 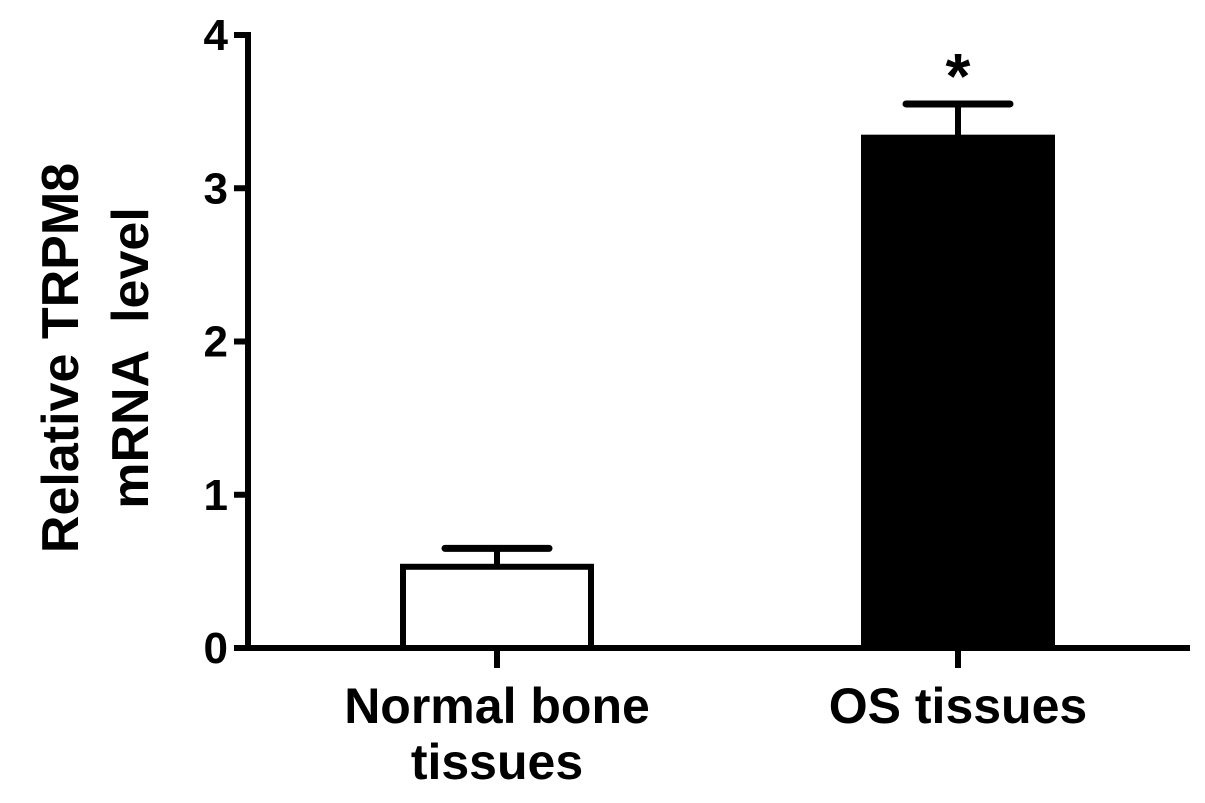 I want to click on y-axis-title-line: mRNA level, so click(x=131, y=358).